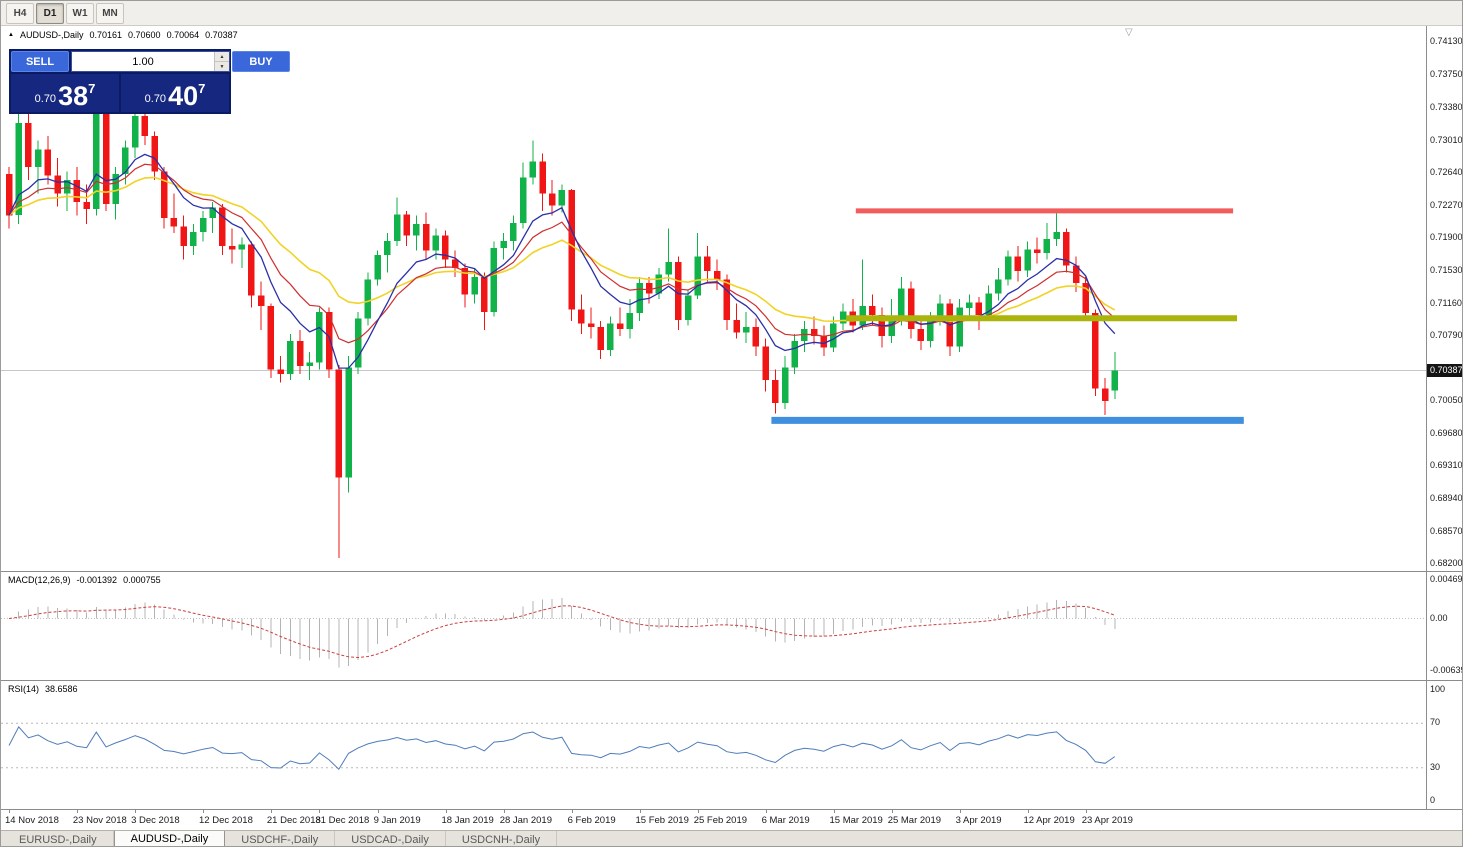 Image resolution: width=1463 pixels, height=847 pixels. What do you see at coordinates (1446, 139) in the screenshot?
I see `price-axis-label: 0.73010` at bounding box center [1446, 139].